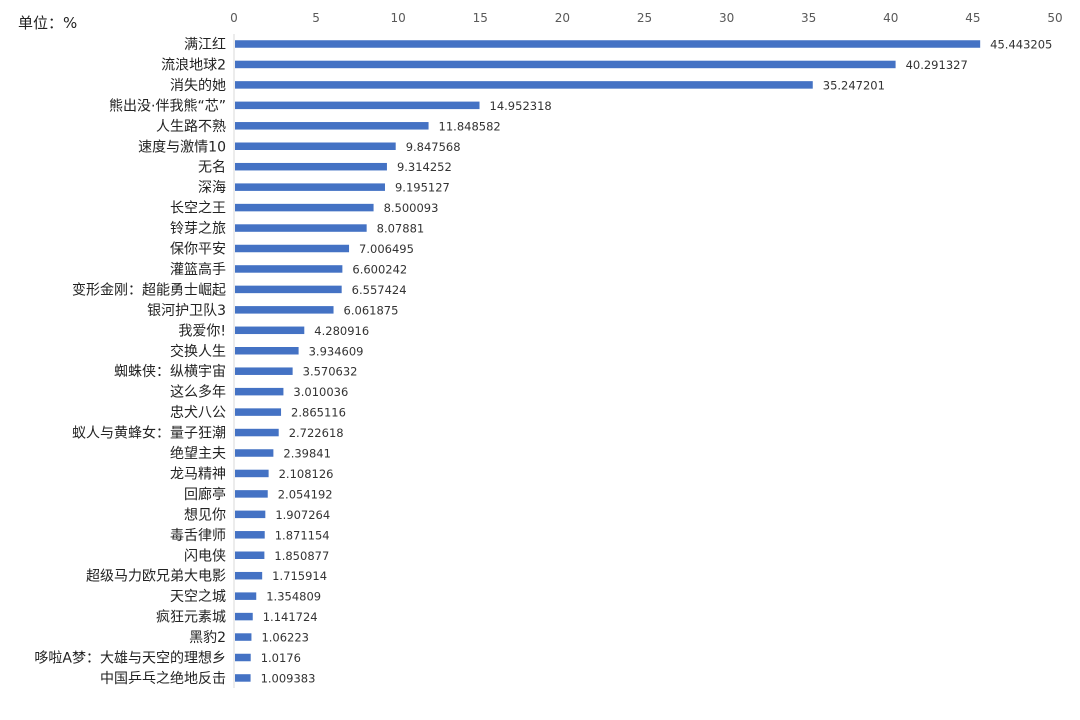 The width and height of the screenshot is (1080, 720). Describe the element at coordinates (306, 474) in the screenshot. I see `data-label: 2.108126` at that location.